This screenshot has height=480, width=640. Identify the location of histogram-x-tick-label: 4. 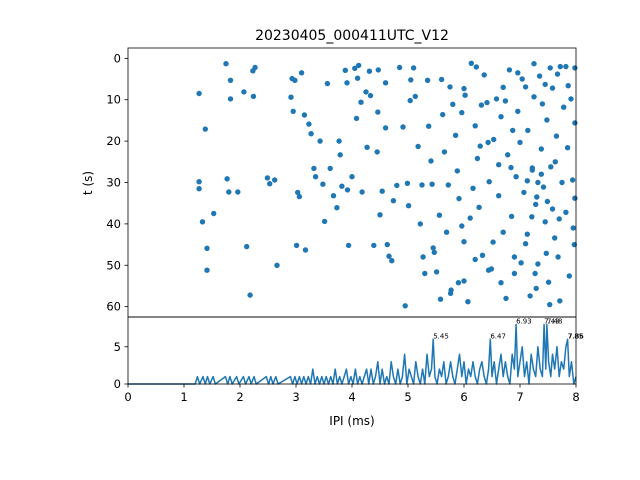
(351, 397).